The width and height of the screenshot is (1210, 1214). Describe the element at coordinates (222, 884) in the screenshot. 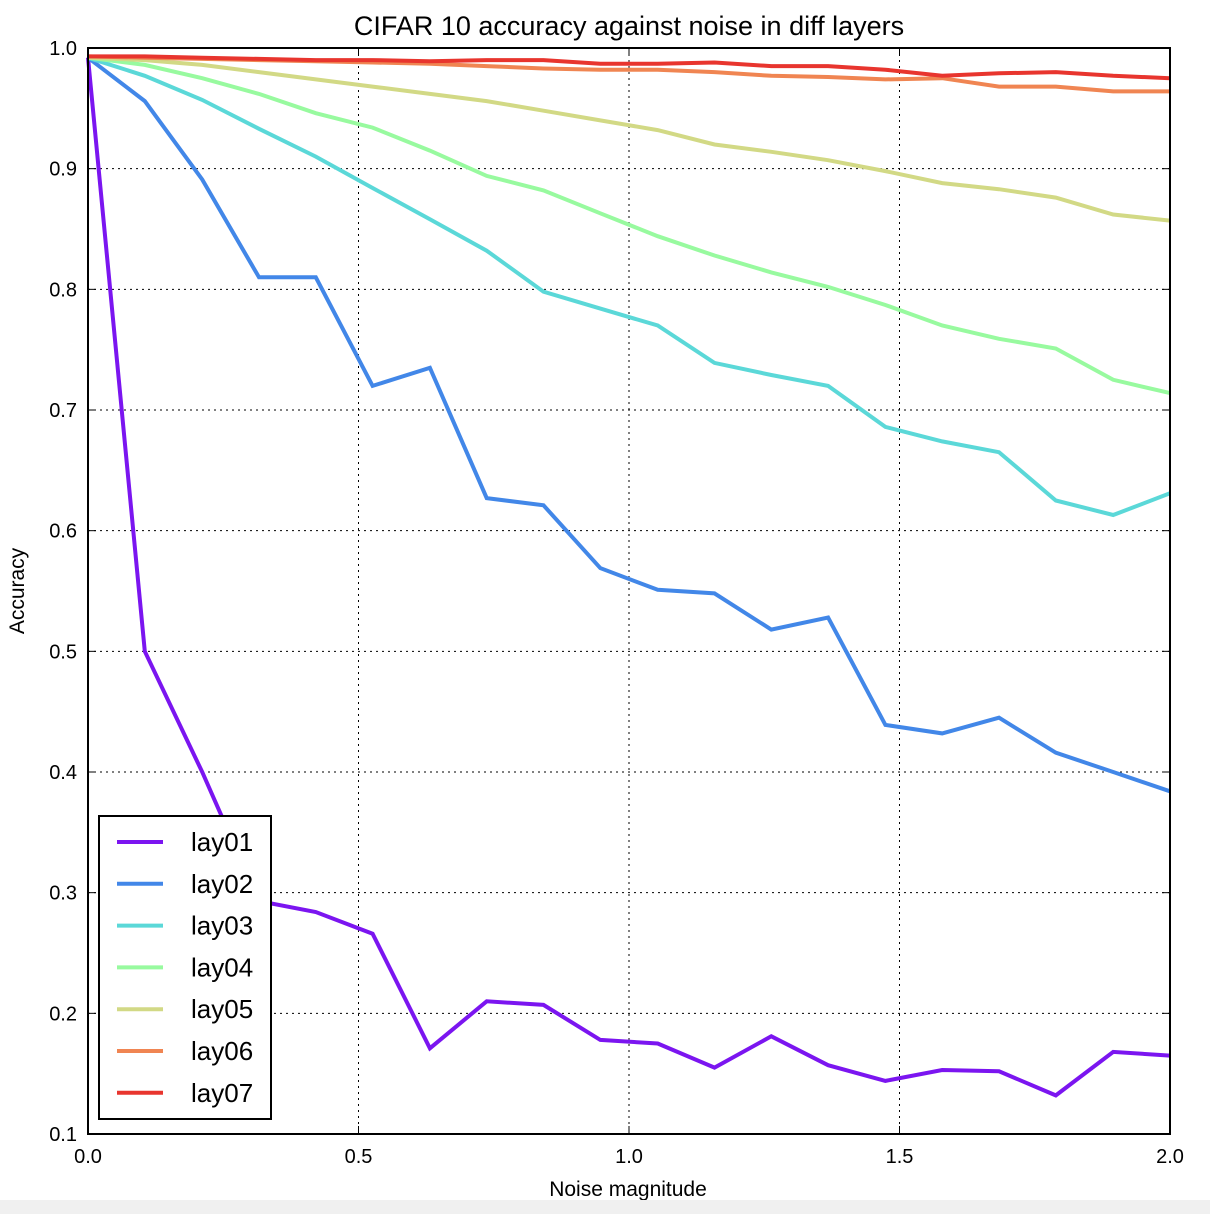

I see `legend-label-lay02: lay02` at that location.